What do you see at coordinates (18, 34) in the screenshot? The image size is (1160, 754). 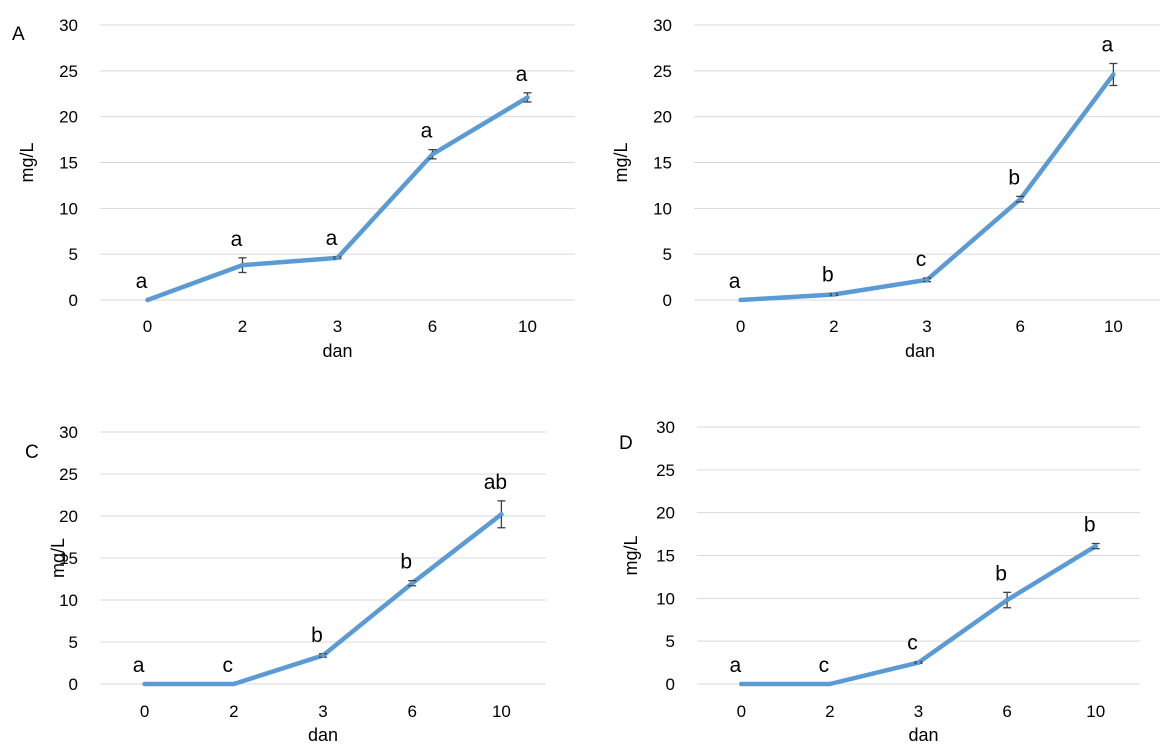 I see `panel-label: A` at bounding box center [18, 34].